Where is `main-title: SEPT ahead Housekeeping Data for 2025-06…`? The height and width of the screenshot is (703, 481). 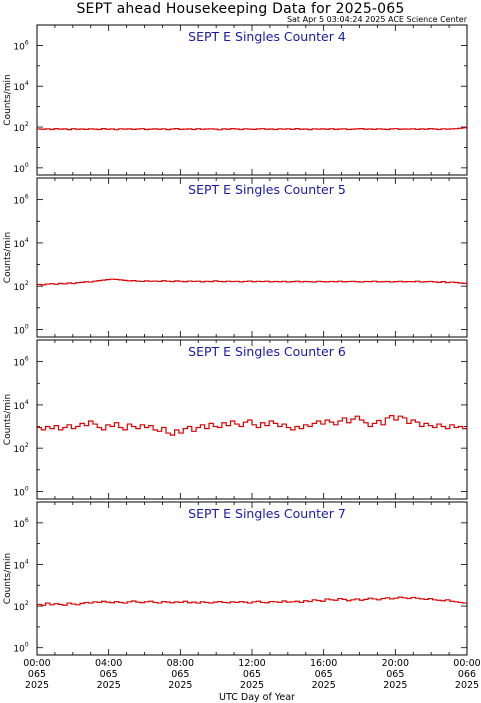 main-title: SEPT ahead Housekeeping Data for 2025-06… is located at coordinates (240, 9).